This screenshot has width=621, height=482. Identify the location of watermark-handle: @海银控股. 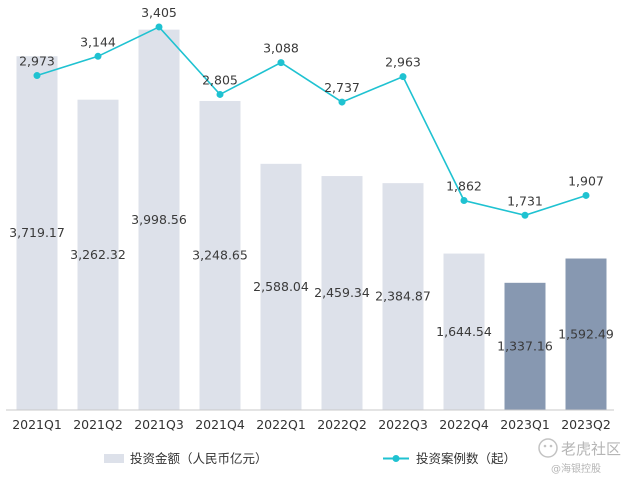
(576, 468).